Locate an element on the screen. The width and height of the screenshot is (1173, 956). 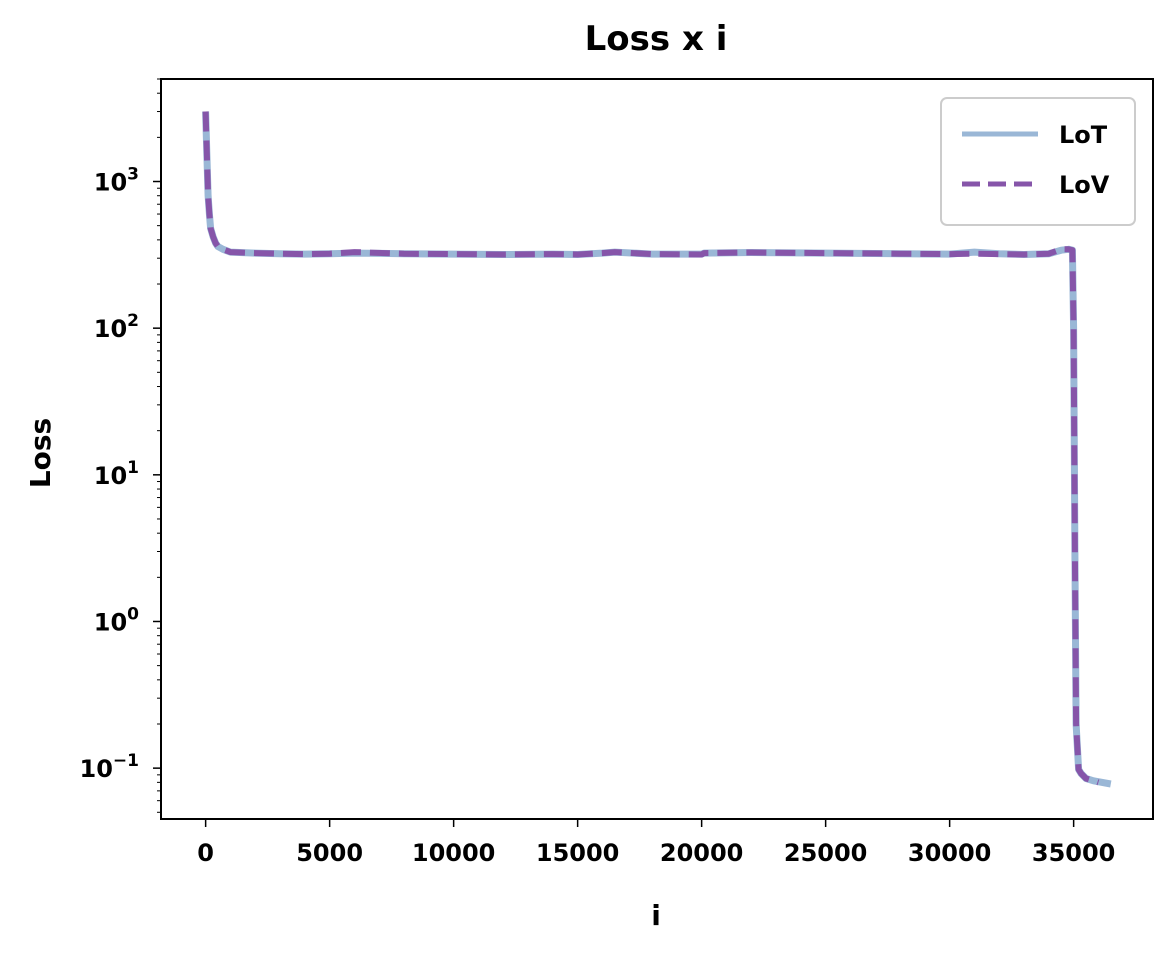
x-tick-label: 20000 is located at coordinates (702, 853).